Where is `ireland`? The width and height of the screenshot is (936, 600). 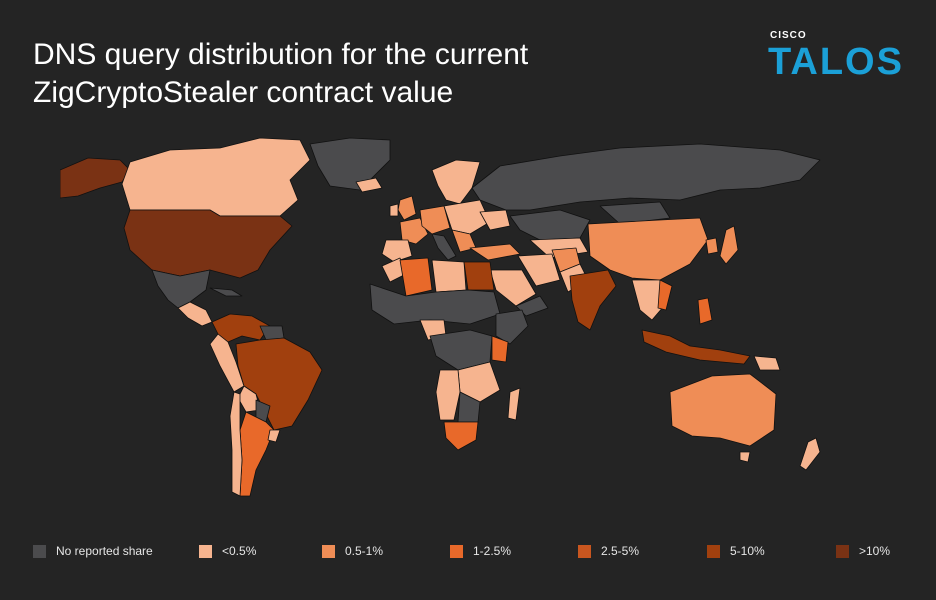
ireland is located at coordinates (394, 210).